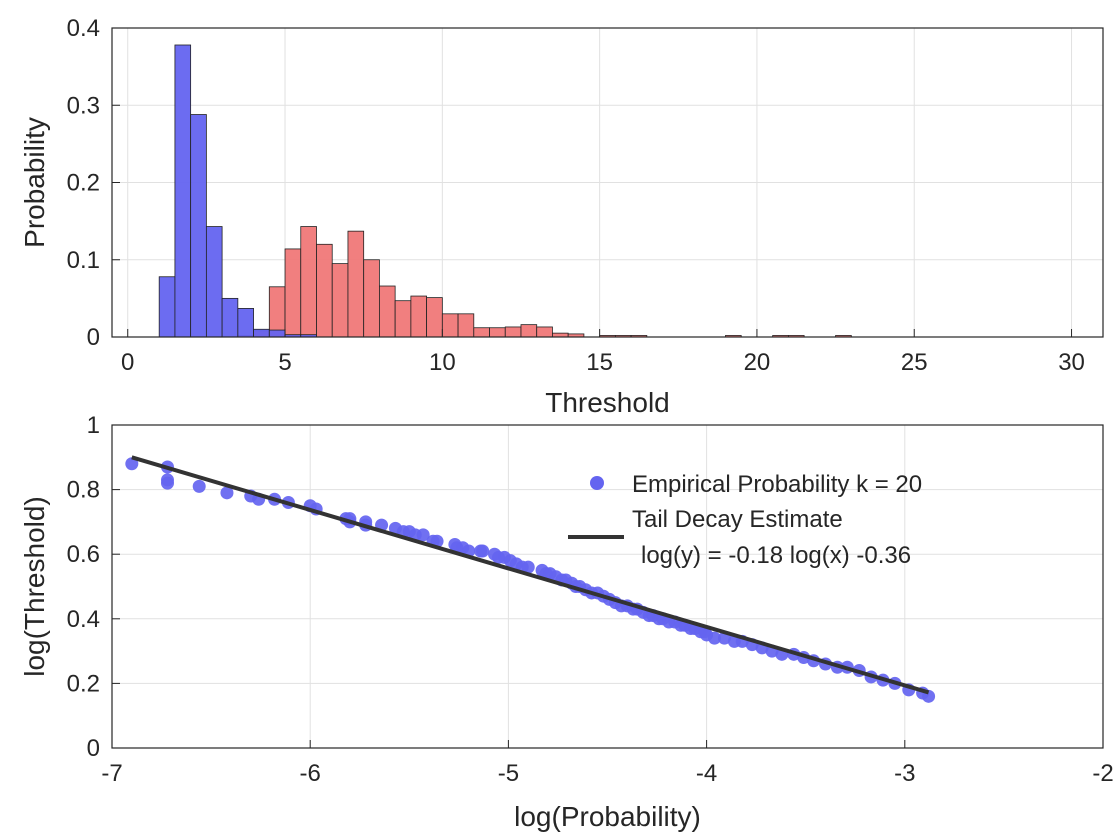  Describe the element at coordinates (508, 773) in the screenshot. I see `x-tick-label: -5` at that location.